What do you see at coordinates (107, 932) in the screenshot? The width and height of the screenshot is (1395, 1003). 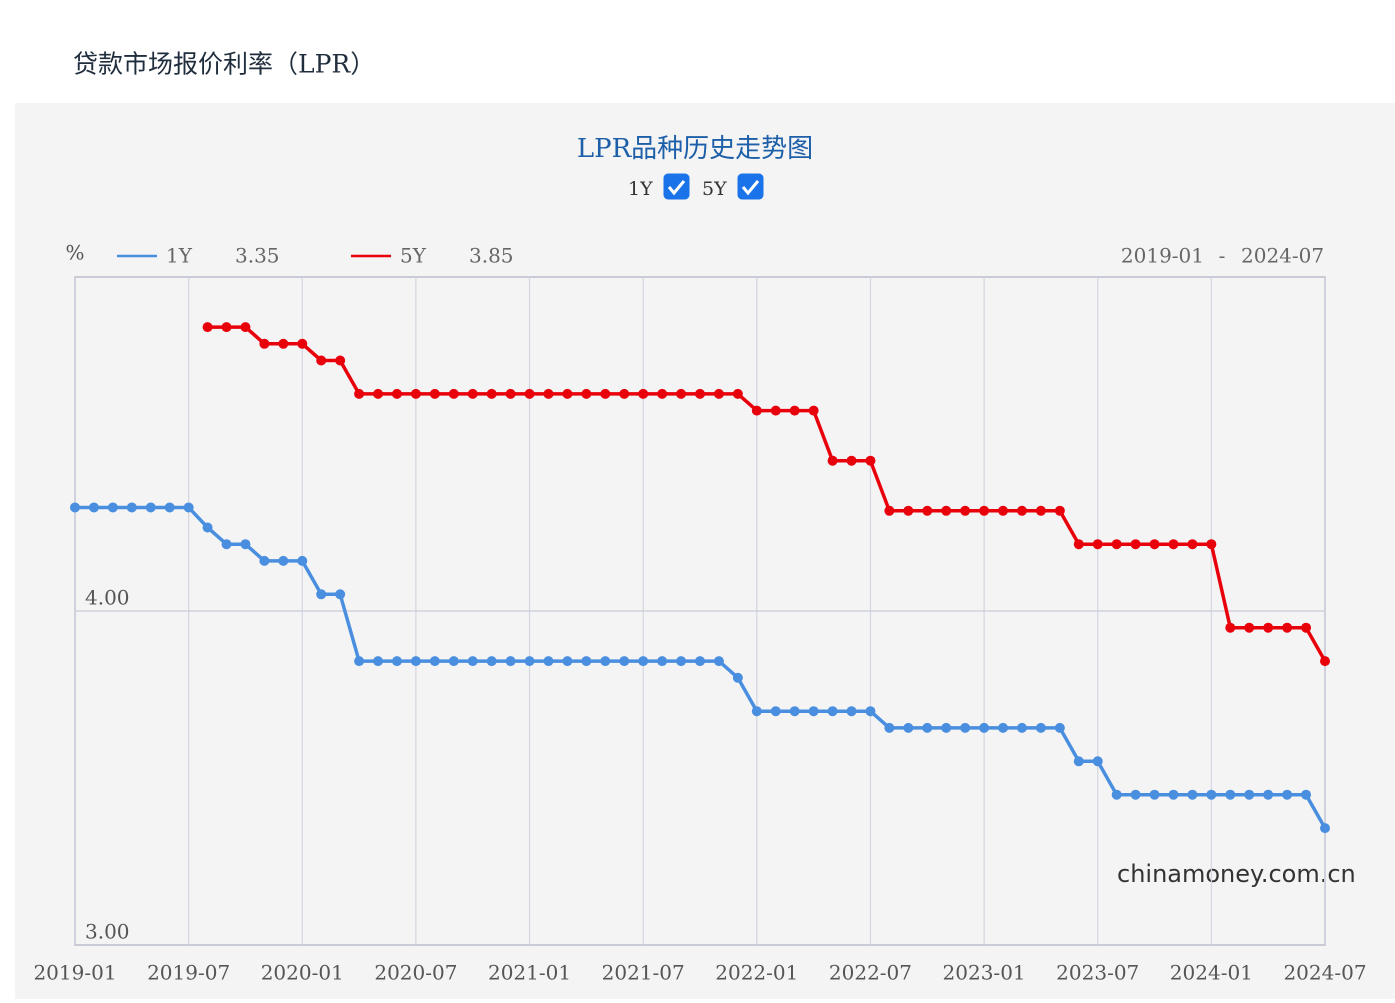 I see `y-tick-label: 3.00` at bounding box center [107, 932].